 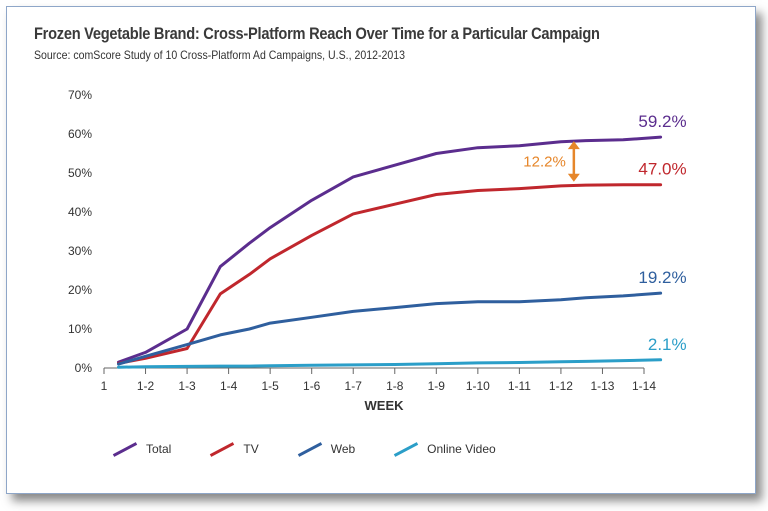 I want to click on legend-label-tv: TV, so click(x=251, y=449).